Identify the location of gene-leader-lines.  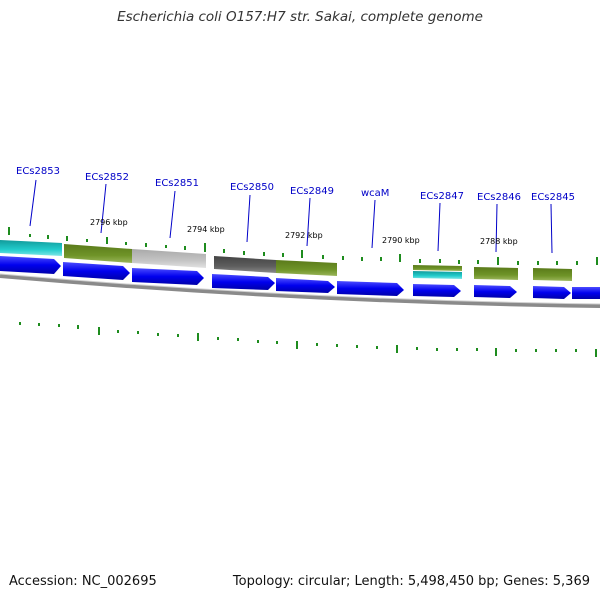
(291, 216).